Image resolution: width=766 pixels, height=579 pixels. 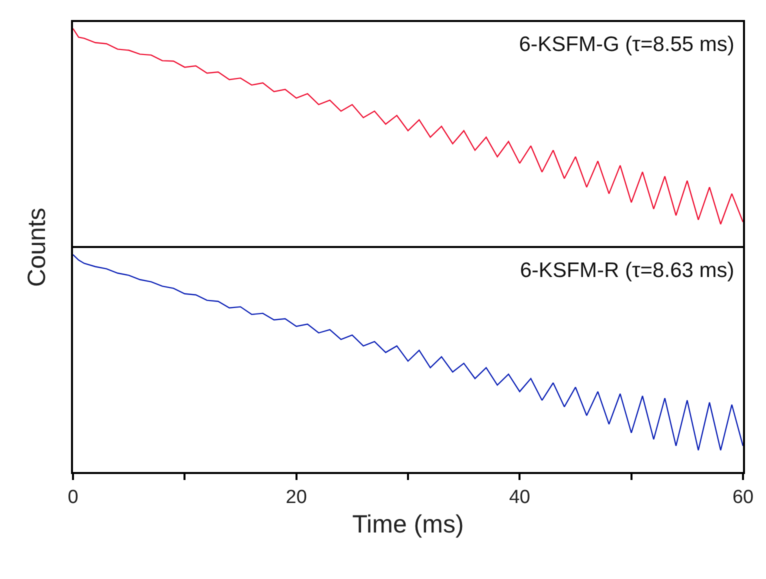 I want to click on x-tick-label: 60, so click(x=743, y=497).